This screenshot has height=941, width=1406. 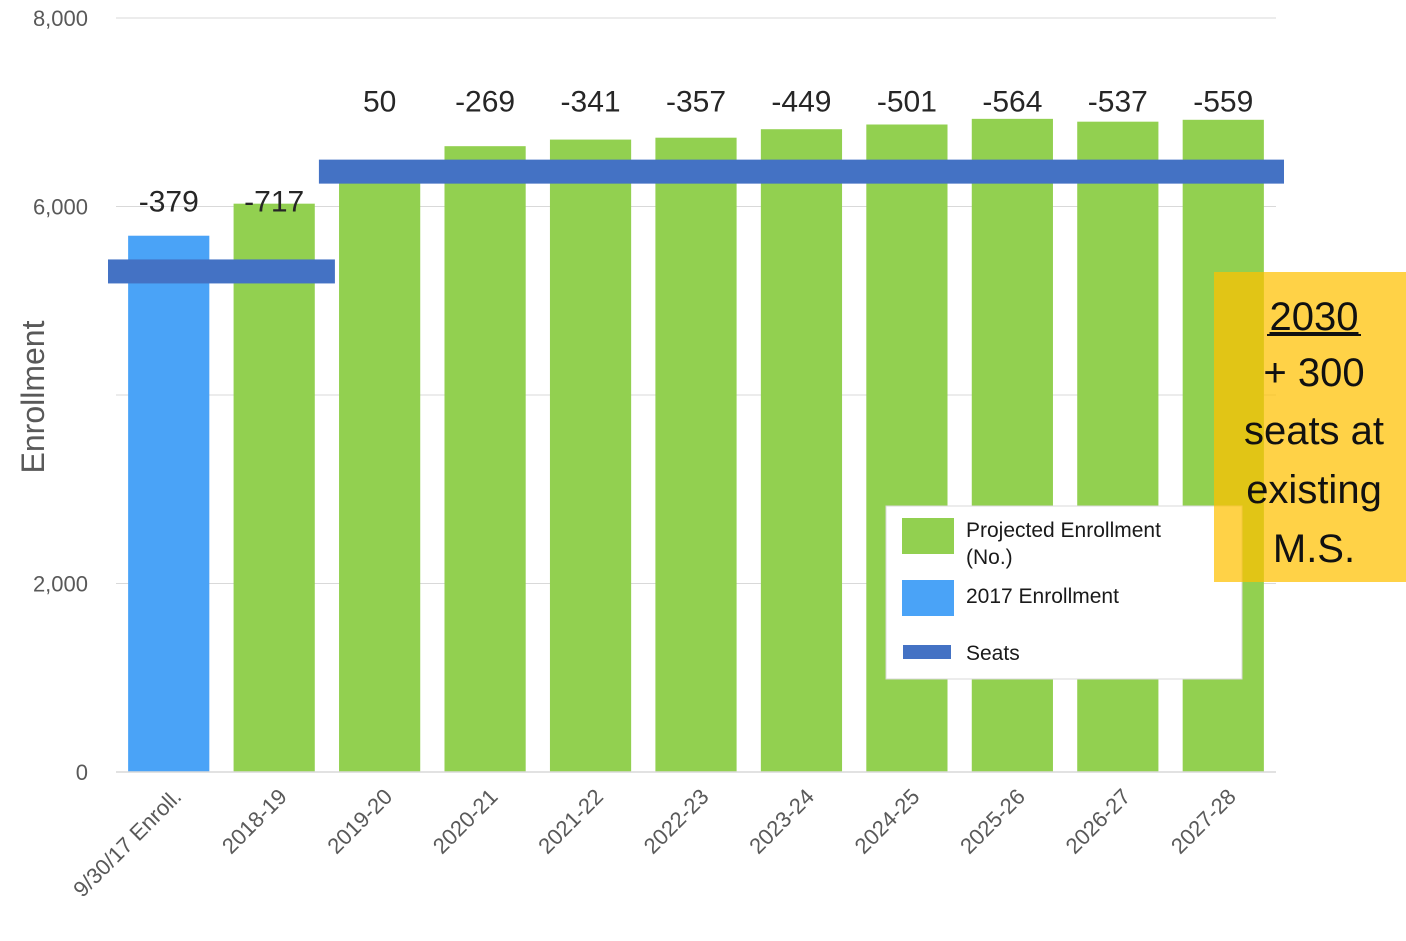 I want to click on x-tick-label: 2021-22, so click(x=570, y=821).